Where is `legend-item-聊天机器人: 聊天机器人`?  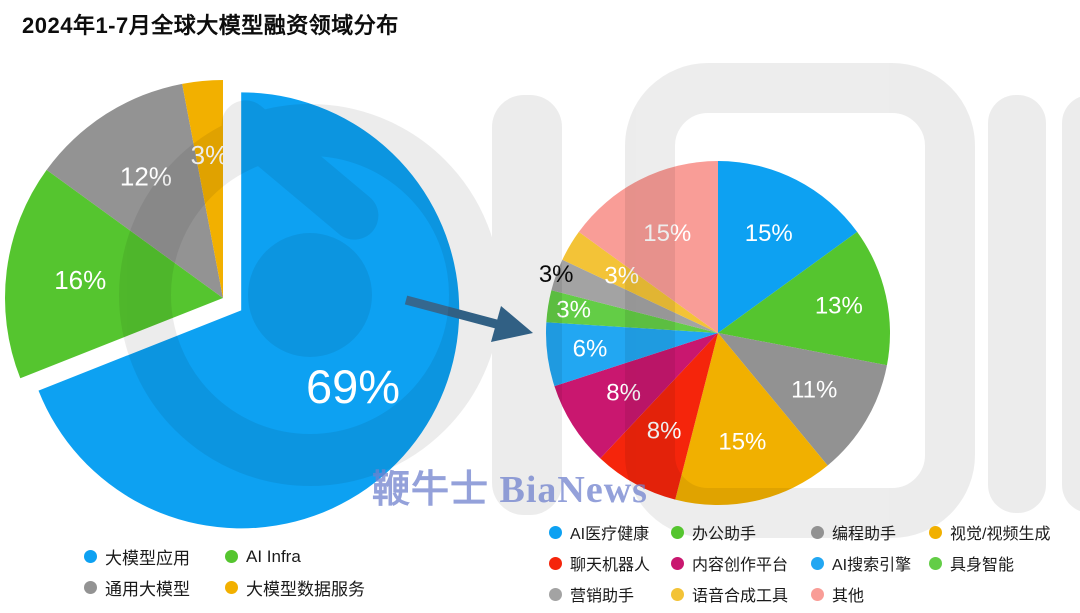 legend-item-聊天机器人: 聊天机器人 is located at coordinates (610, 563).